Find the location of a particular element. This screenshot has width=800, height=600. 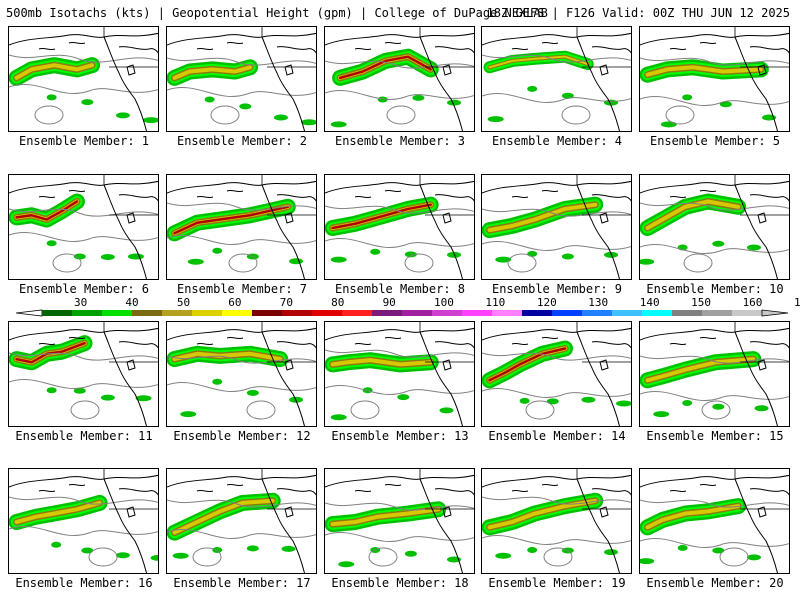

colorbar-tick-label: 130 is located at coordinates (598, 302).